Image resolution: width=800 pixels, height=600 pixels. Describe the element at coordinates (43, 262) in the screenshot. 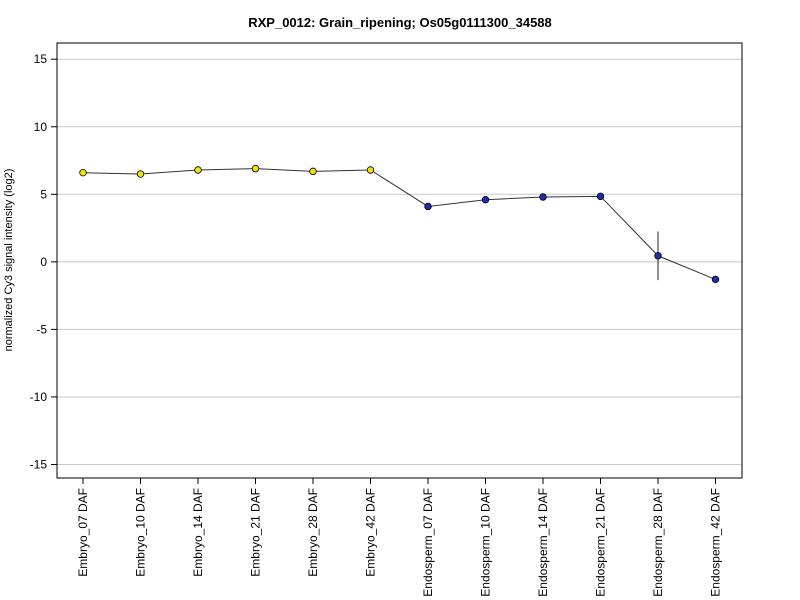

I see `y-tick-label: 0` at that location.